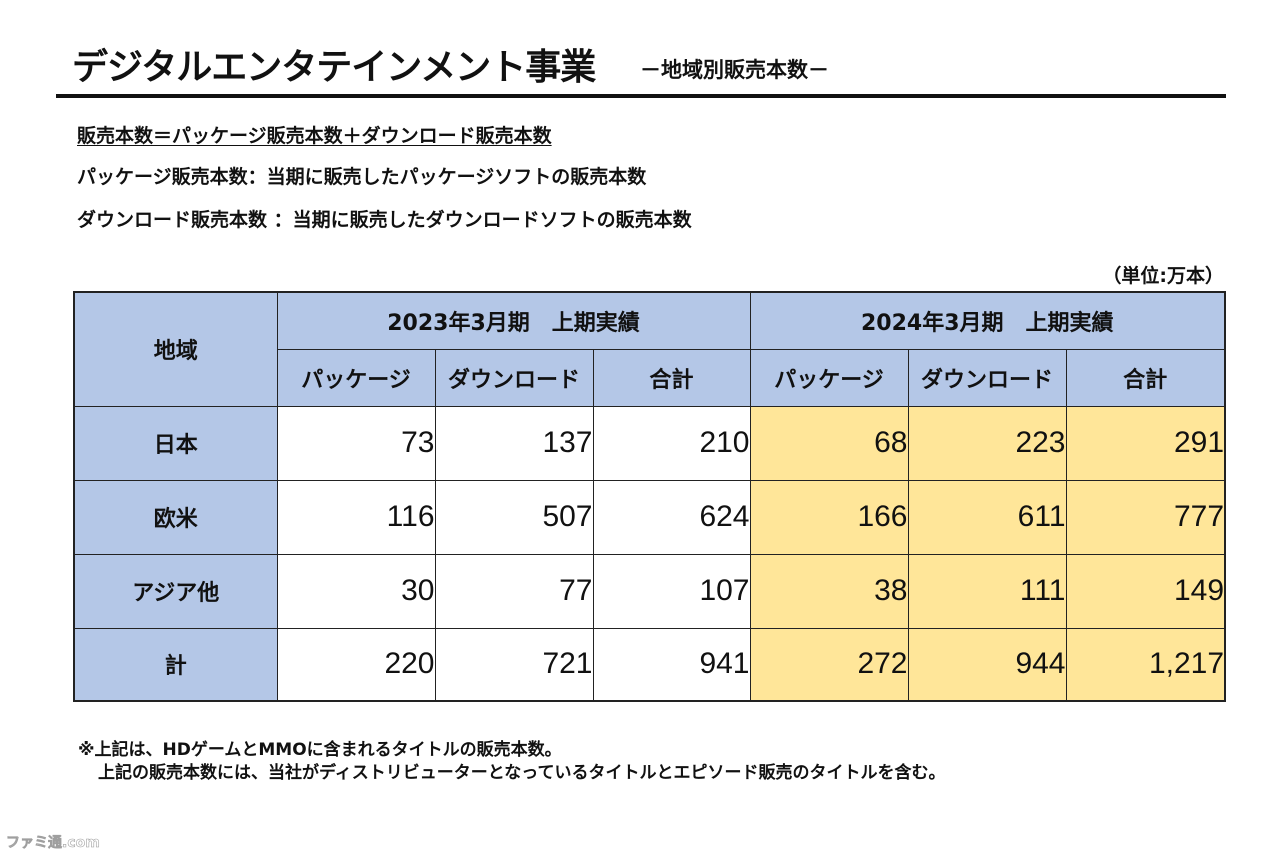  I want to click on table-header-row: 地域 2023年3月期 上期実績 2024年3月期 上期実績, so click(649, 349).